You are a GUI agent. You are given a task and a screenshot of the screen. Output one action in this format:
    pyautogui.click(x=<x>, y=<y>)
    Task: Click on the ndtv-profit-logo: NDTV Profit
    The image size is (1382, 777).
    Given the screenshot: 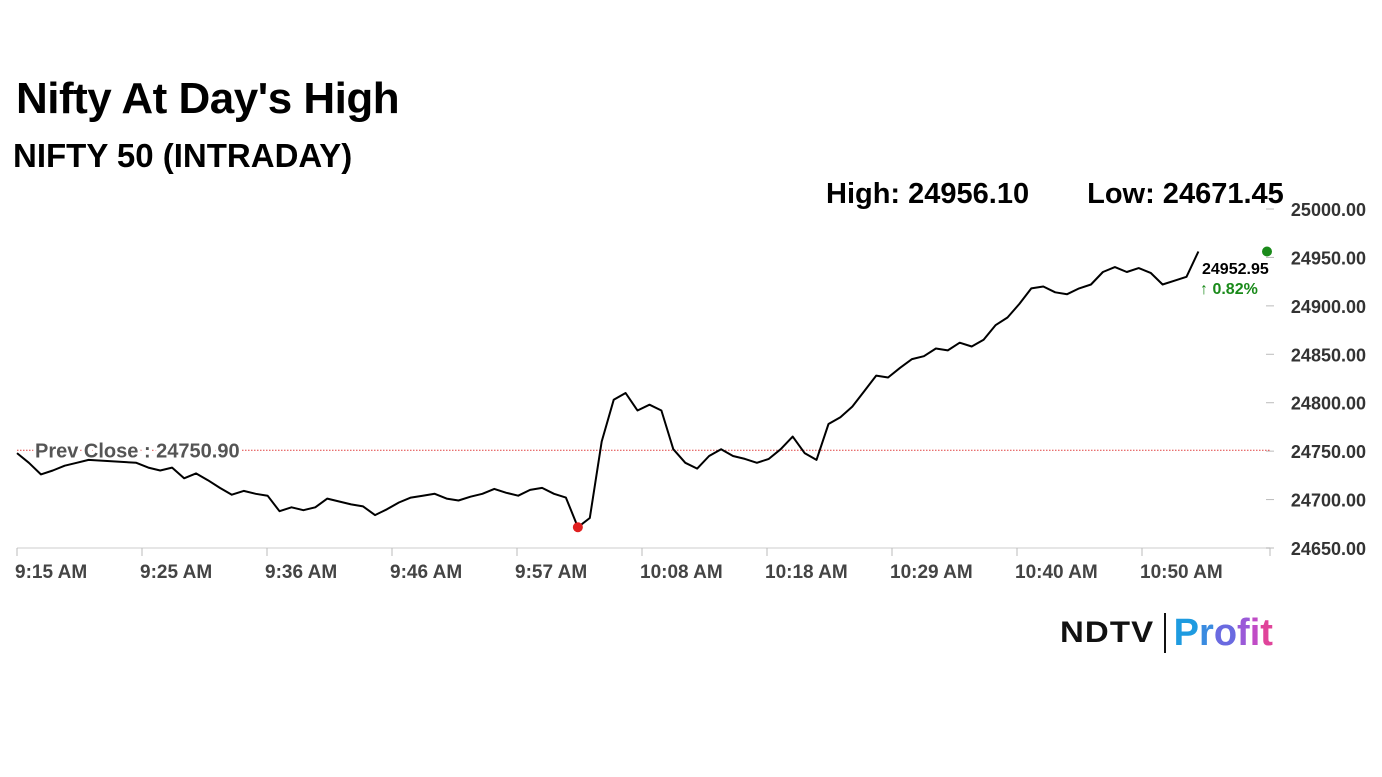 What is the action you would take?
    pyautogui.click(x=1166, y=633)
    